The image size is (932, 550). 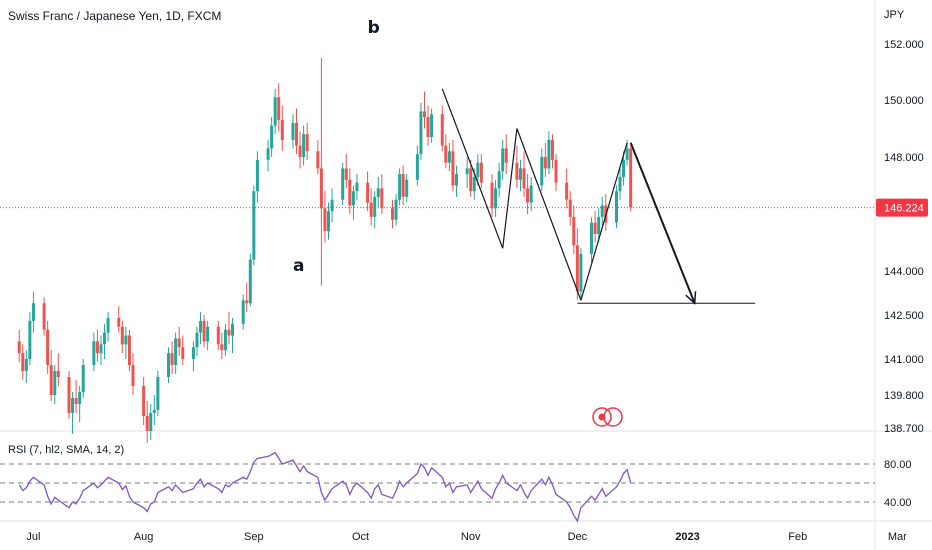 What do you see at coordinates (298, 266) in the screenshot?
I see `wave-label-a: a` at bounding box center [298, 266].